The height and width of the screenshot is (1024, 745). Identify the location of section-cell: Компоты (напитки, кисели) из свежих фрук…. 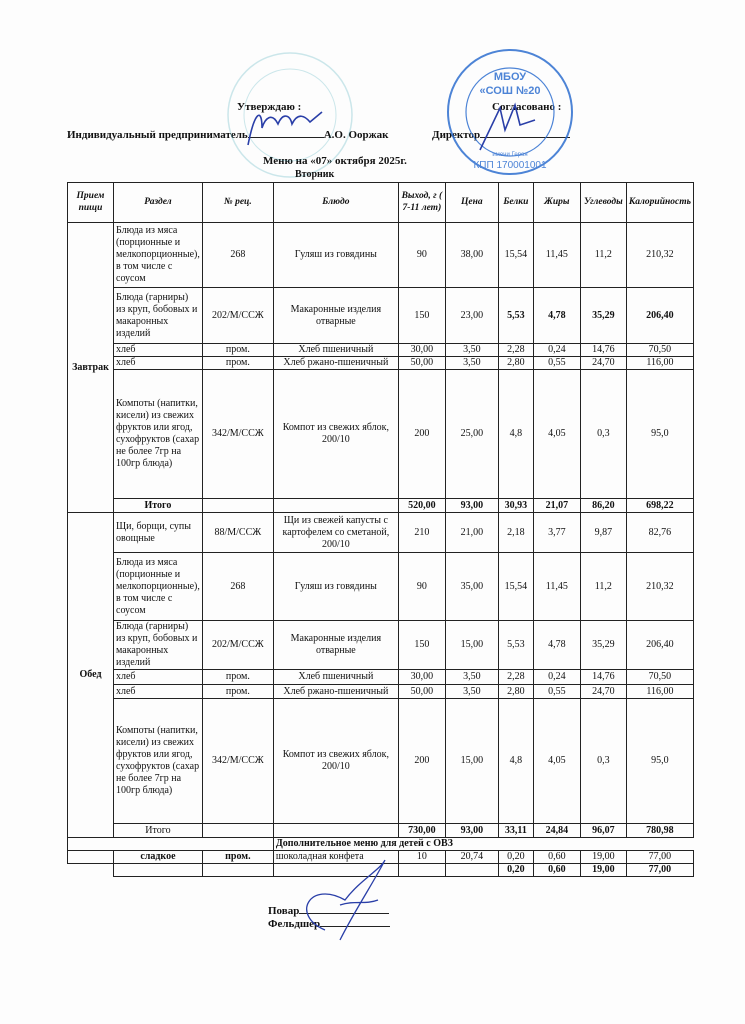
(158, 761).